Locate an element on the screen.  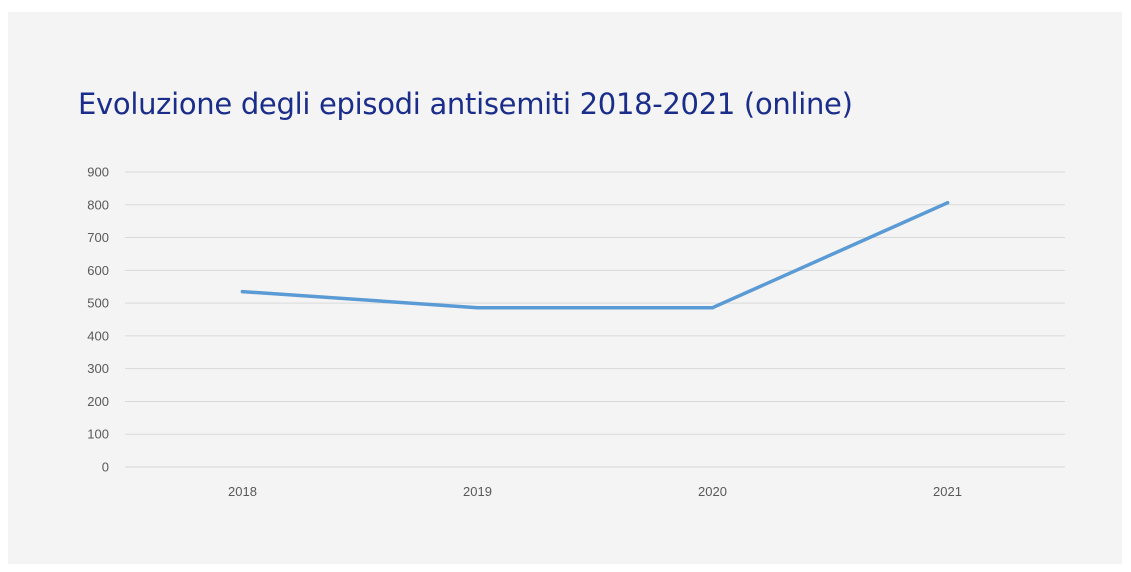
y-tick-label: 900 is located at coordinates (98, 172).